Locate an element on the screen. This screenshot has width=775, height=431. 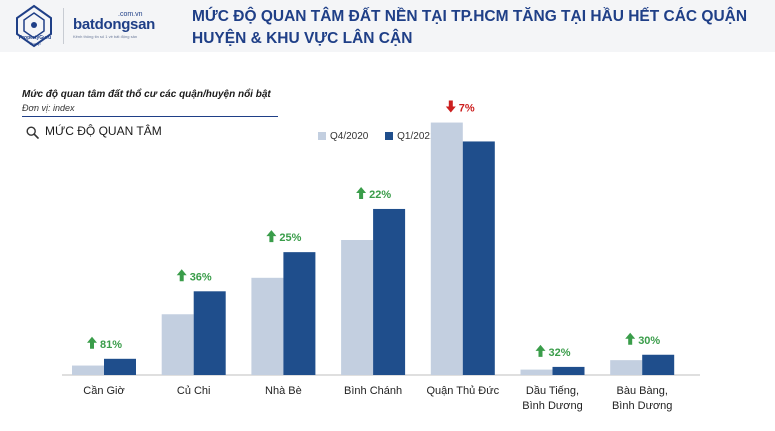
legend-label-q4: Q4/2020 is located at coordinates (349, 136).